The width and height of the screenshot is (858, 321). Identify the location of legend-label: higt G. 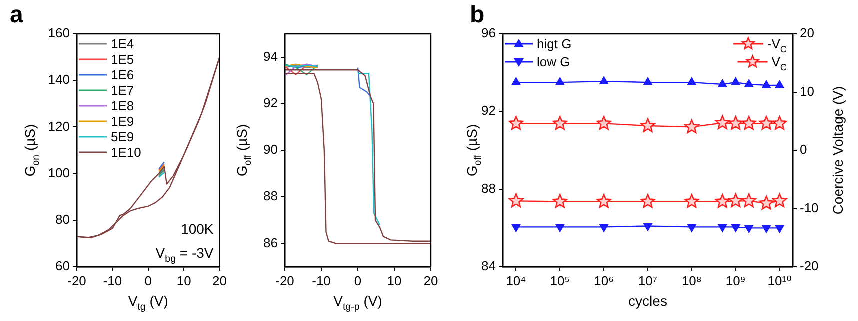
(554, 44).